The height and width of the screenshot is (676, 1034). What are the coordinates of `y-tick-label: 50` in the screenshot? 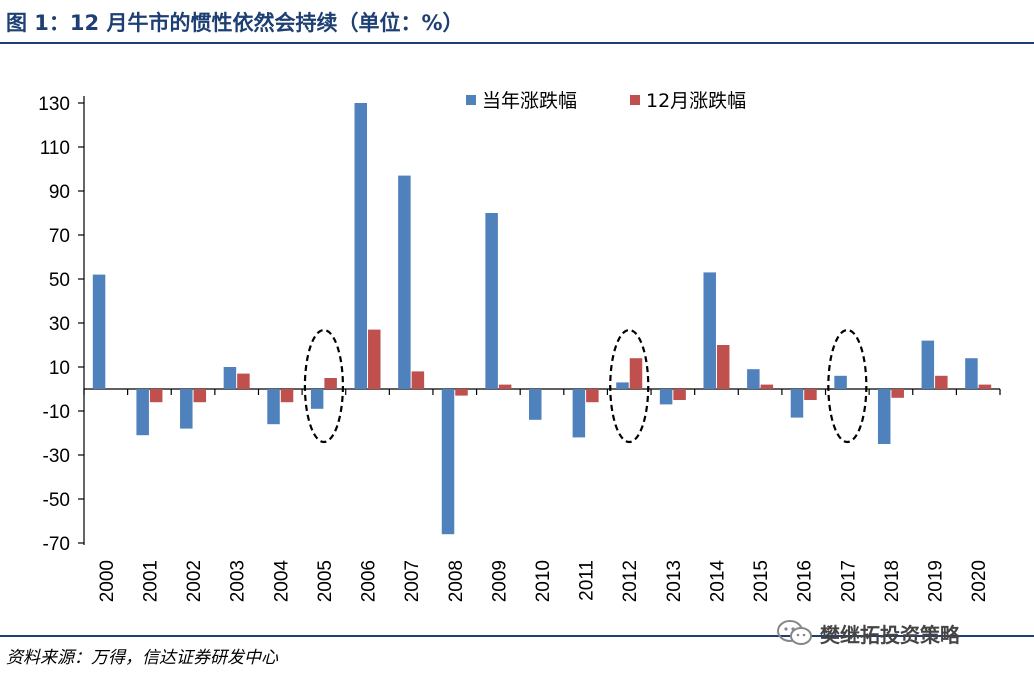 It's located at (59, 280).